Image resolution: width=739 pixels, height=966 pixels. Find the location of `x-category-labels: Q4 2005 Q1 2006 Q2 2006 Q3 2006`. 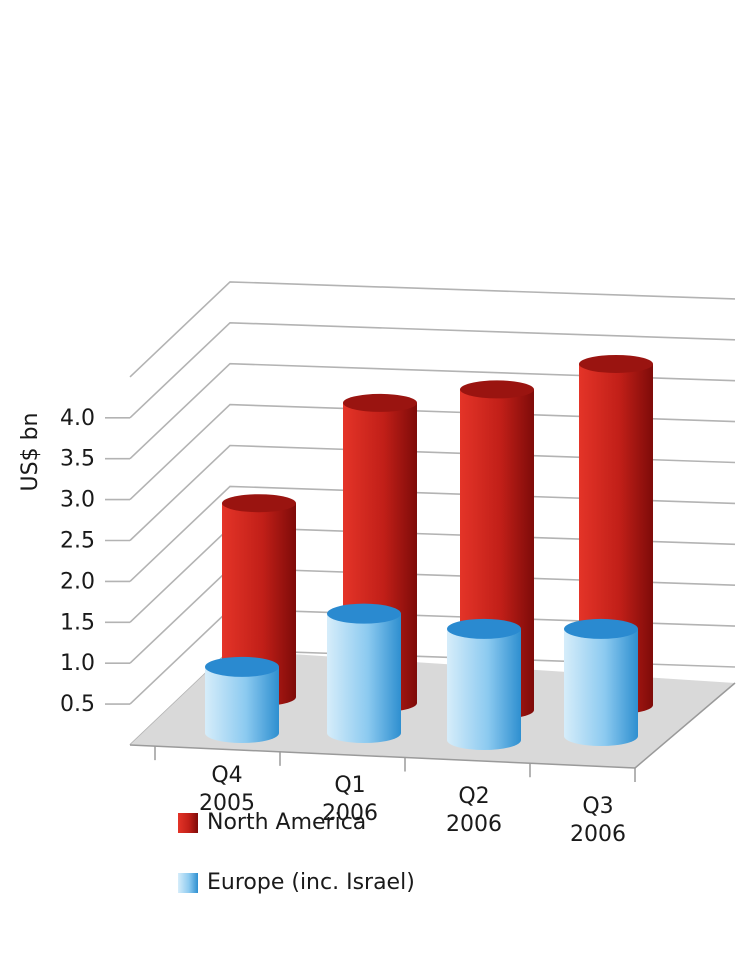

x-category-labels: Q4 2005 Q1 2006 Q2 2006 Q3 2006 is located at coordinates (412, 805).